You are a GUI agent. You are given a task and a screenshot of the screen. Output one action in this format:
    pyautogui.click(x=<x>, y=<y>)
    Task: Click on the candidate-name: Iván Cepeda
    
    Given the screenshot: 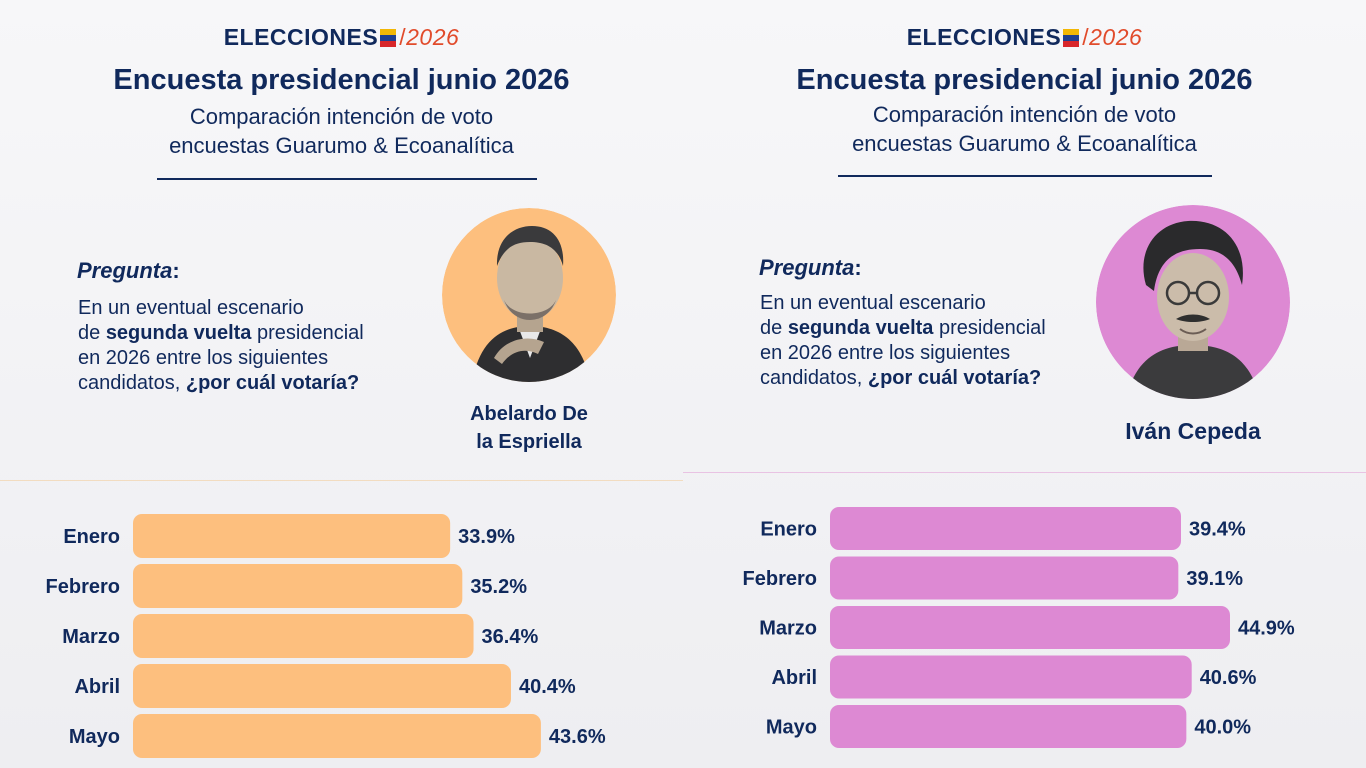 What is the action you would take?
    pyautogui.click(x=1193, y=431)
    